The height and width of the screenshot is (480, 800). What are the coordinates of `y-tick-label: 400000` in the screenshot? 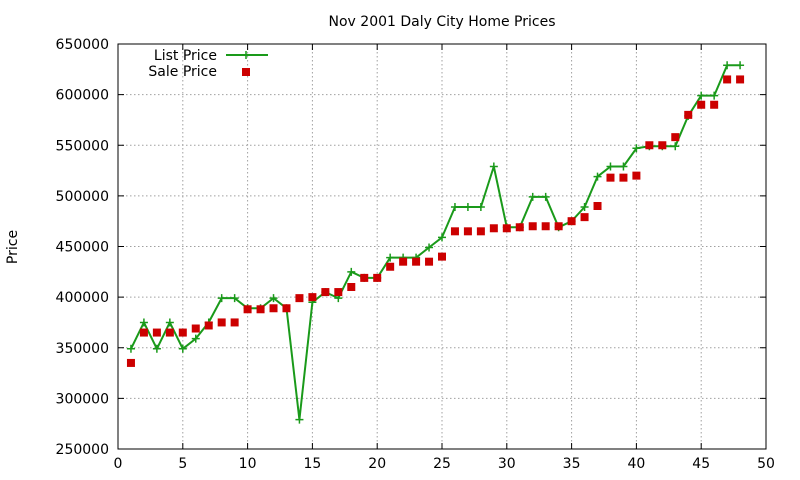 It's located at (82, 298).